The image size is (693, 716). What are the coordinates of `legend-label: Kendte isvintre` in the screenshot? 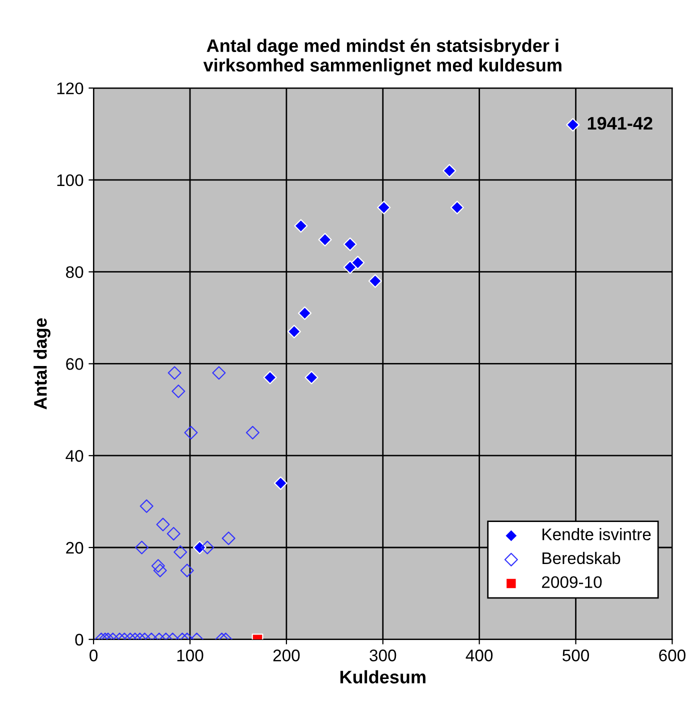 It's located at (596, 534).